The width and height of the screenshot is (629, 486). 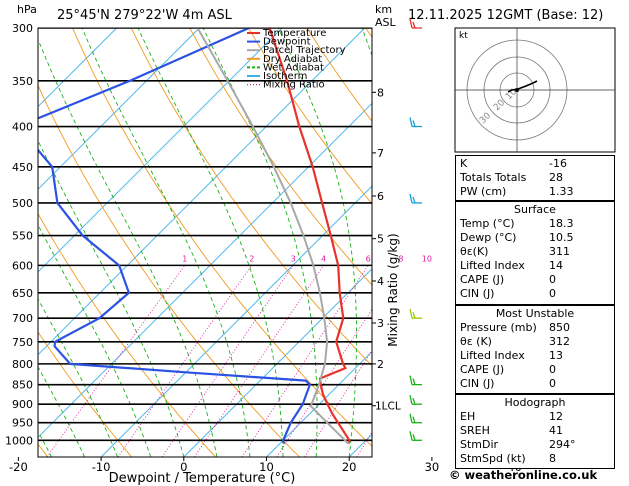 What do you see at coordinates (552, 458) in the screenshot?
I see `stmspd-value: 8` at bounding box center [552, 458].